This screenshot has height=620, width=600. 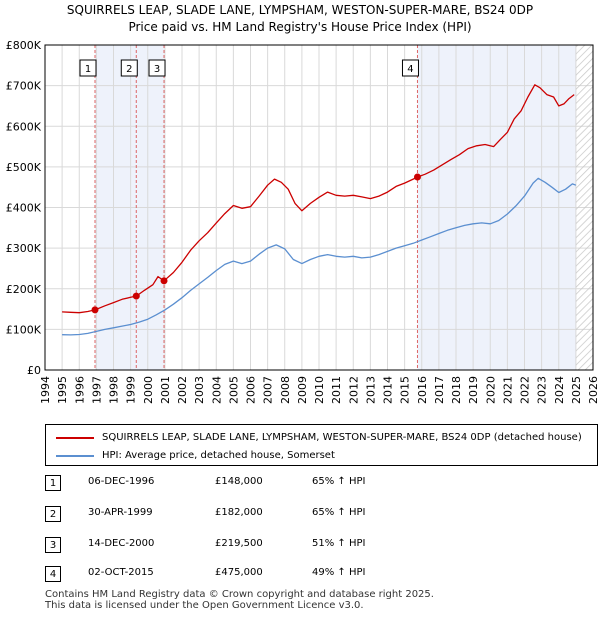 I want to click on x-tick-label: 2013, so click(x=370, y=390).